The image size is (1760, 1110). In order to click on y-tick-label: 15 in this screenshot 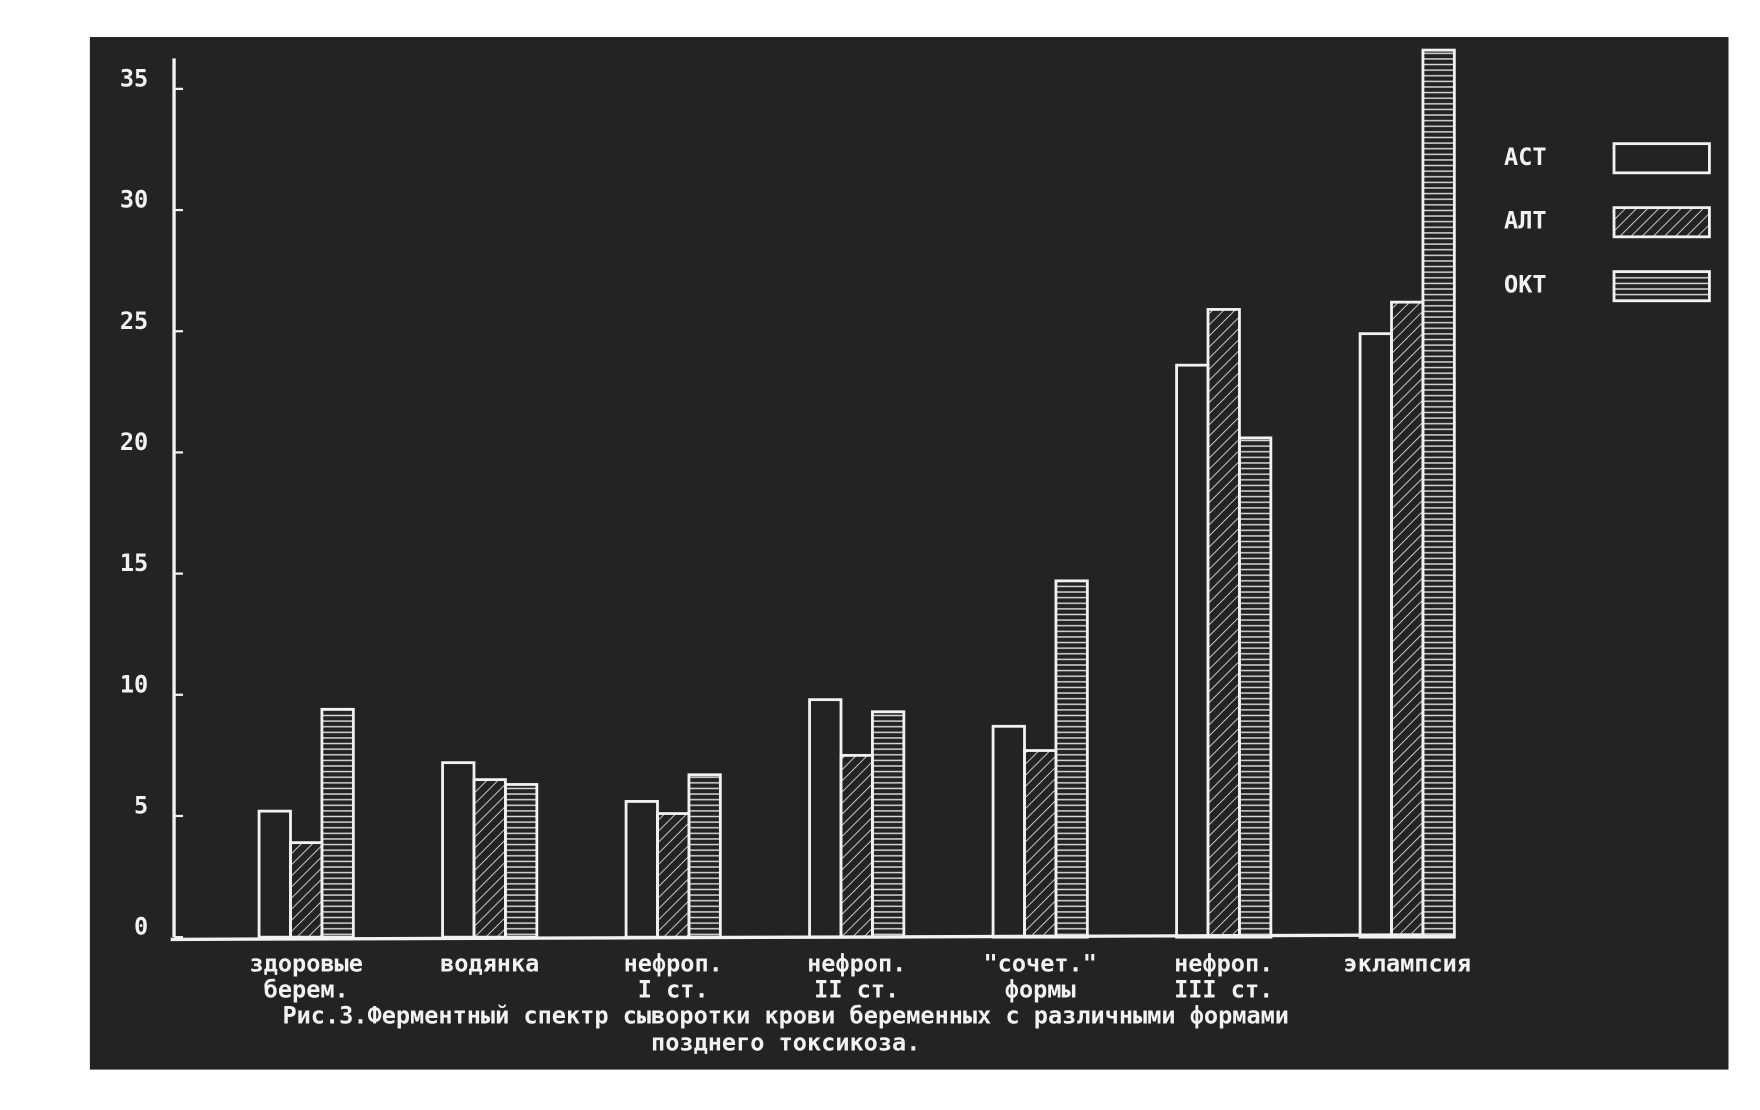, I will do `click(134, 563)`.